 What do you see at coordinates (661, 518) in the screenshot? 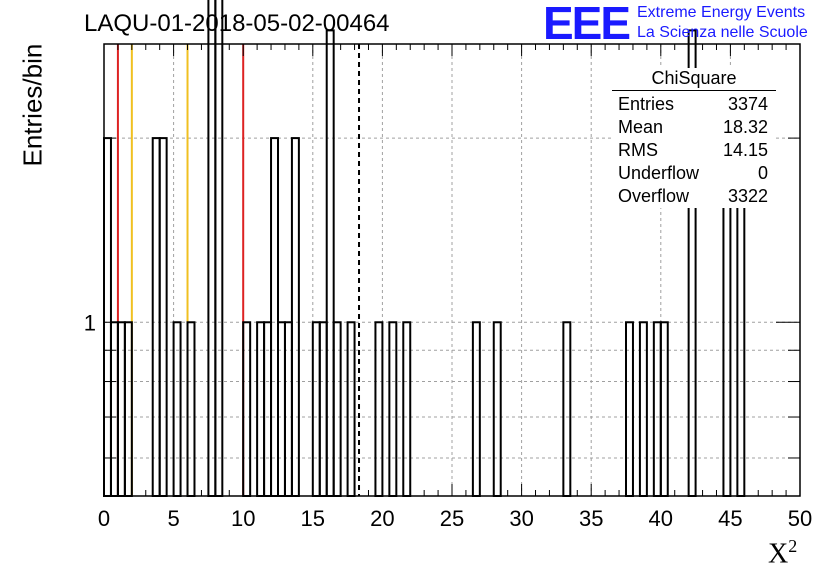
I see `x-tick-label: 40` at bounding box center [661, 518].